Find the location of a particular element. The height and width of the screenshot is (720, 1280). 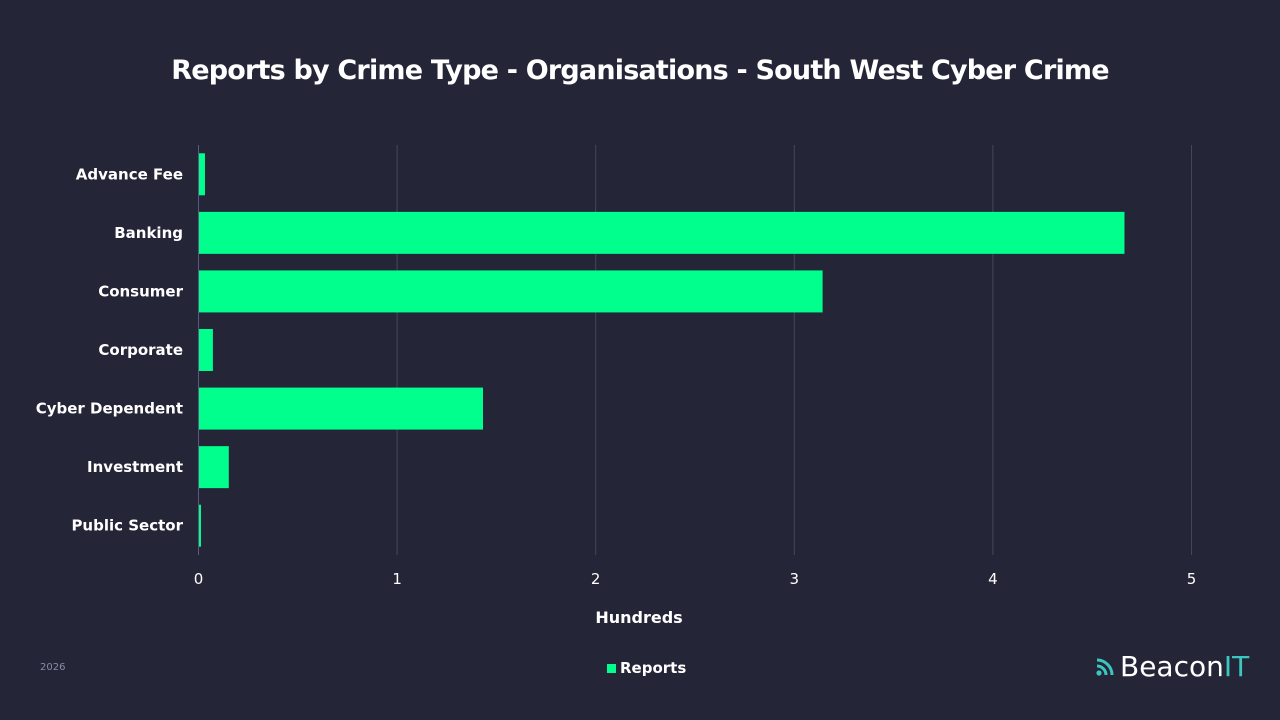

y-category-label: Consumer is located at coordinates (140, 291).